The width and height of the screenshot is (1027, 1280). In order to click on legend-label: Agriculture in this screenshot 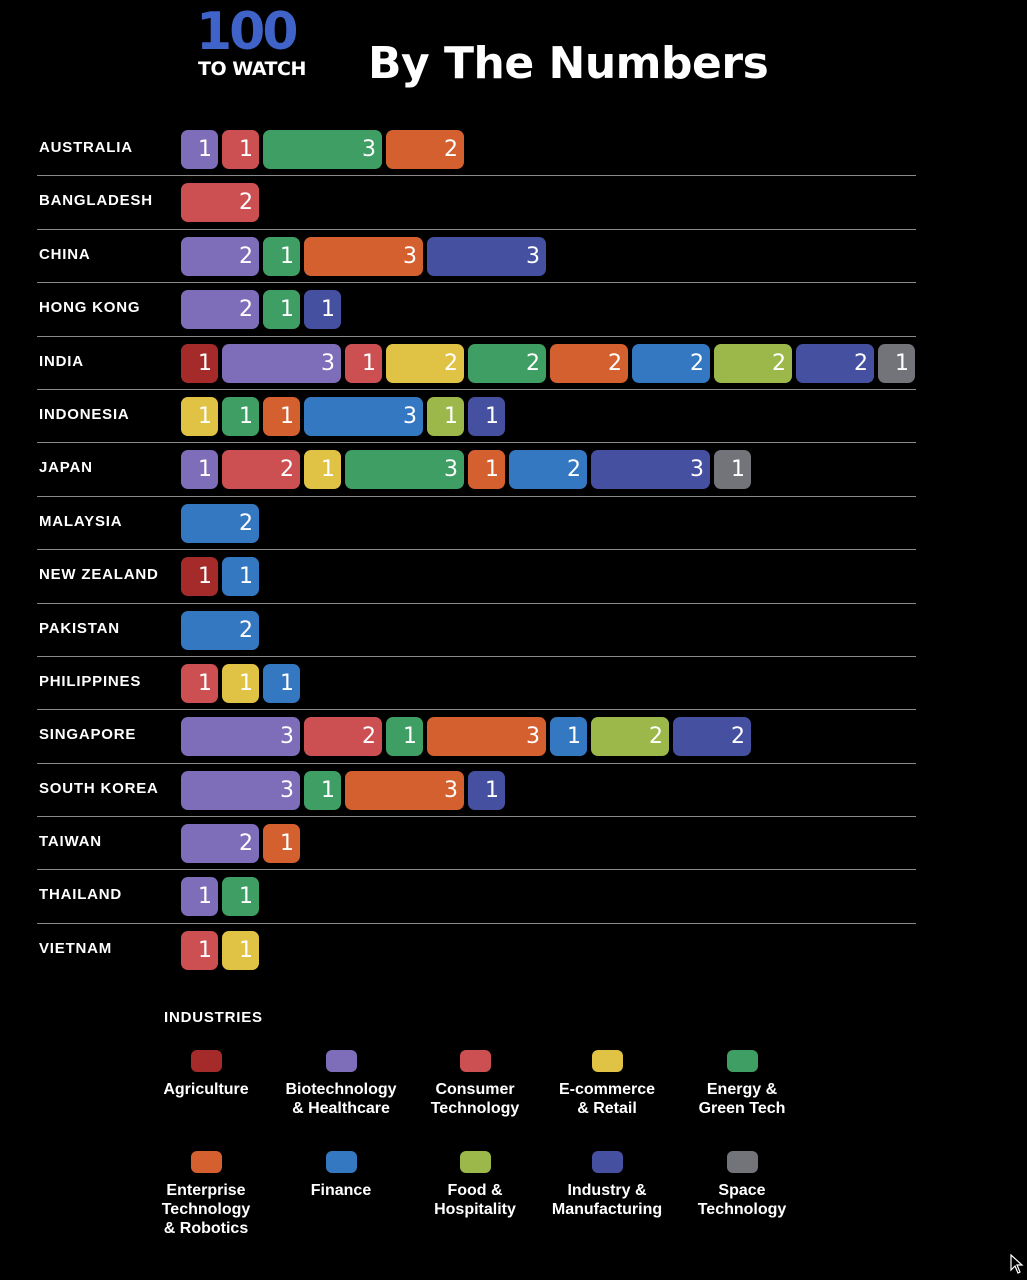, I will do `click(206, 1089)`.